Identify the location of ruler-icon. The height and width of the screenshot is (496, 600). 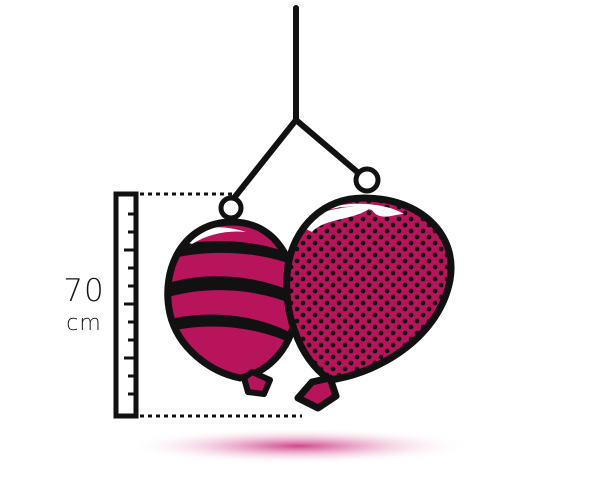
(207, 305).